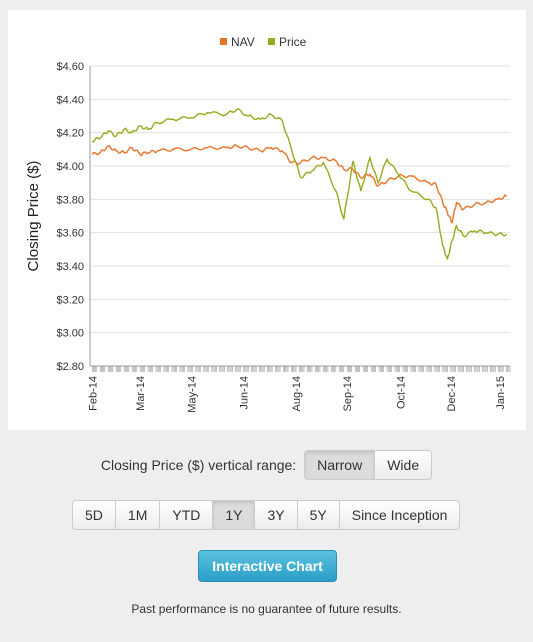  What do you see at coordinates (33, 216) in the screenshot?
I see `y-axis-title: Closing Price ($)` at bounding box center [33, 216].